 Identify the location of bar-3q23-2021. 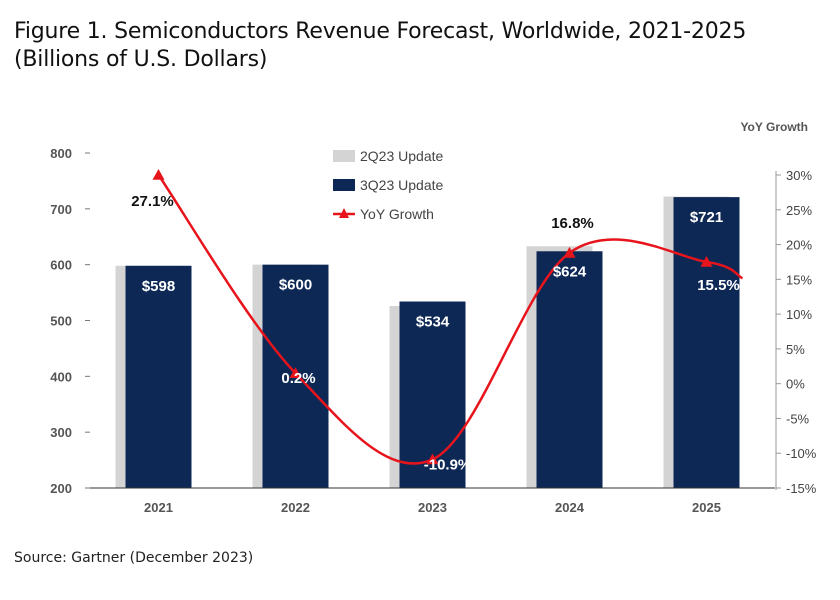
(158, 376).